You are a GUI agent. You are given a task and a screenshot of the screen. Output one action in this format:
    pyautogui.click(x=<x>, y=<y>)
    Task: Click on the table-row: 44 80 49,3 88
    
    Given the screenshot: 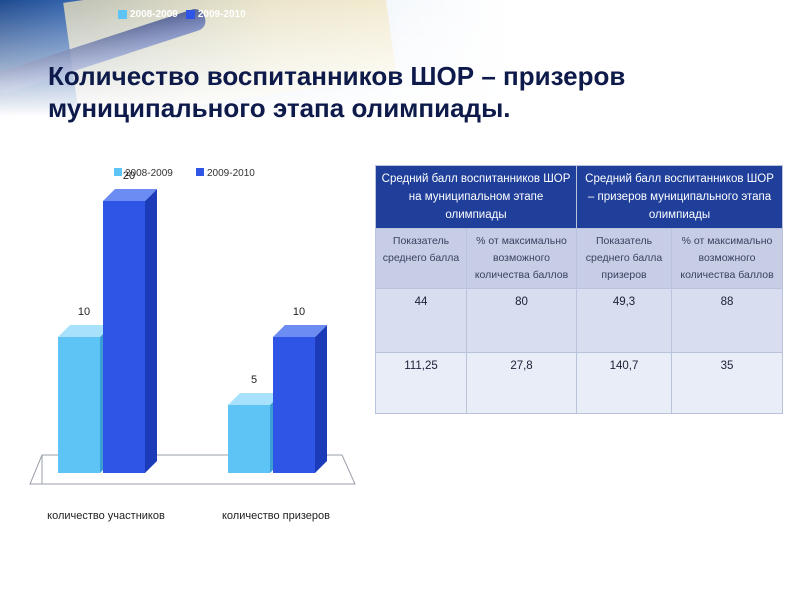 What is the action you would take?
    pyautogui.click(x=579, y=320)
    